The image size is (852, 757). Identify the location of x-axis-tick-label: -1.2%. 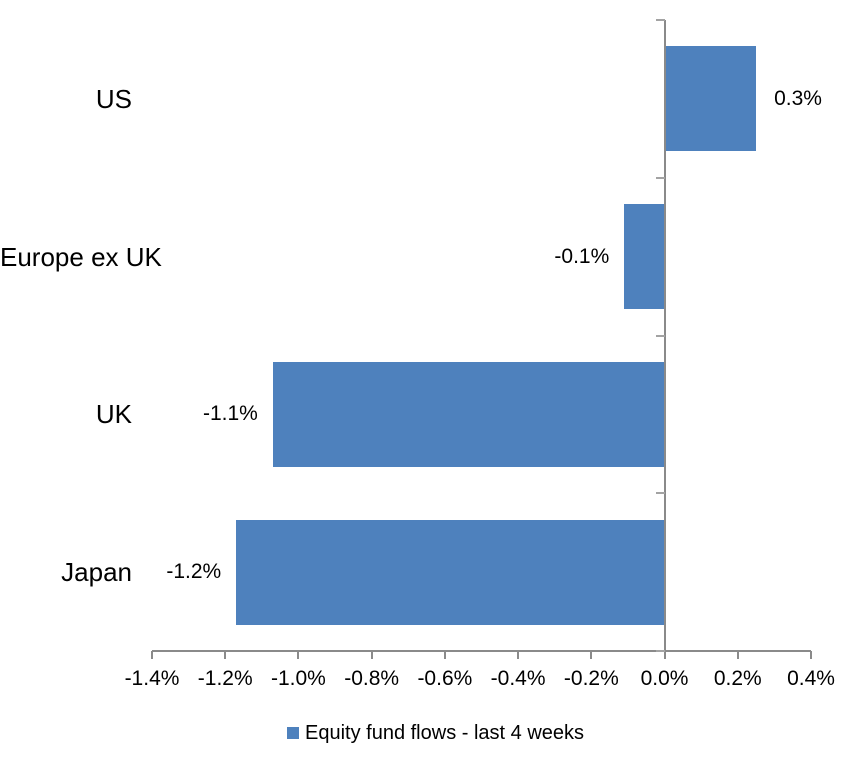
(225, 678).